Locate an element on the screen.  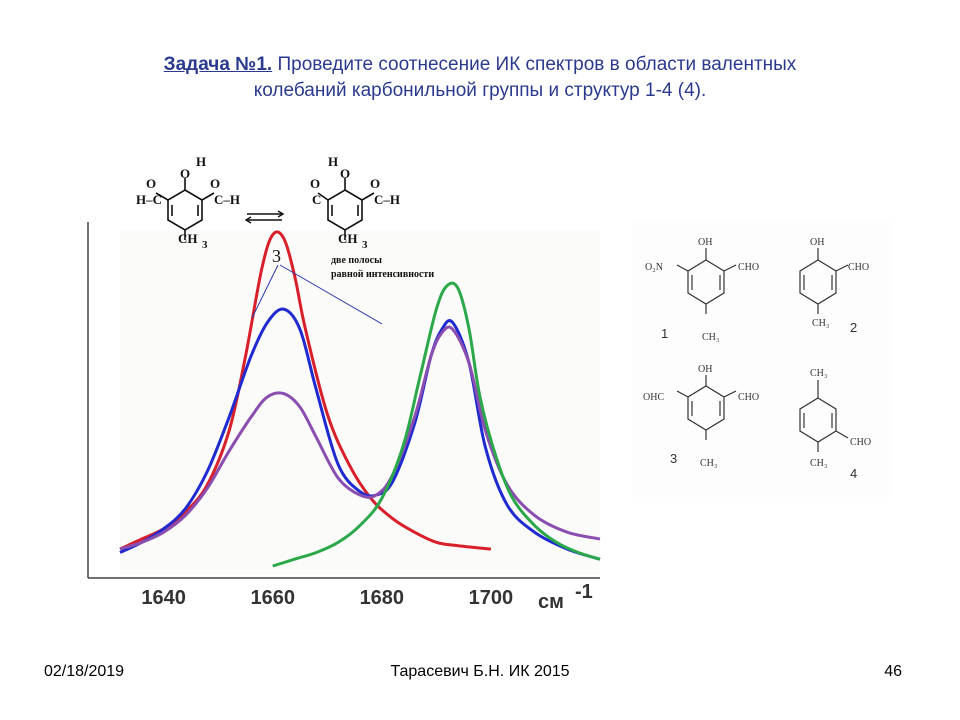
structure-3-top: OH is located at coordinates (705, 369).